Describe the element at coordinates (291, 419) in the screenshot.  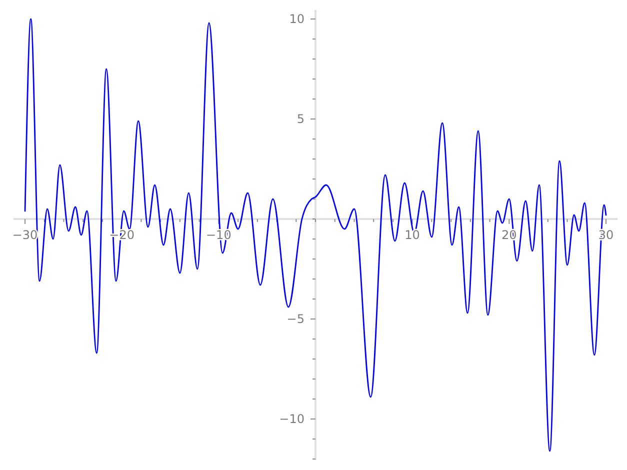
I see `y-tick-label: −10` at that location.